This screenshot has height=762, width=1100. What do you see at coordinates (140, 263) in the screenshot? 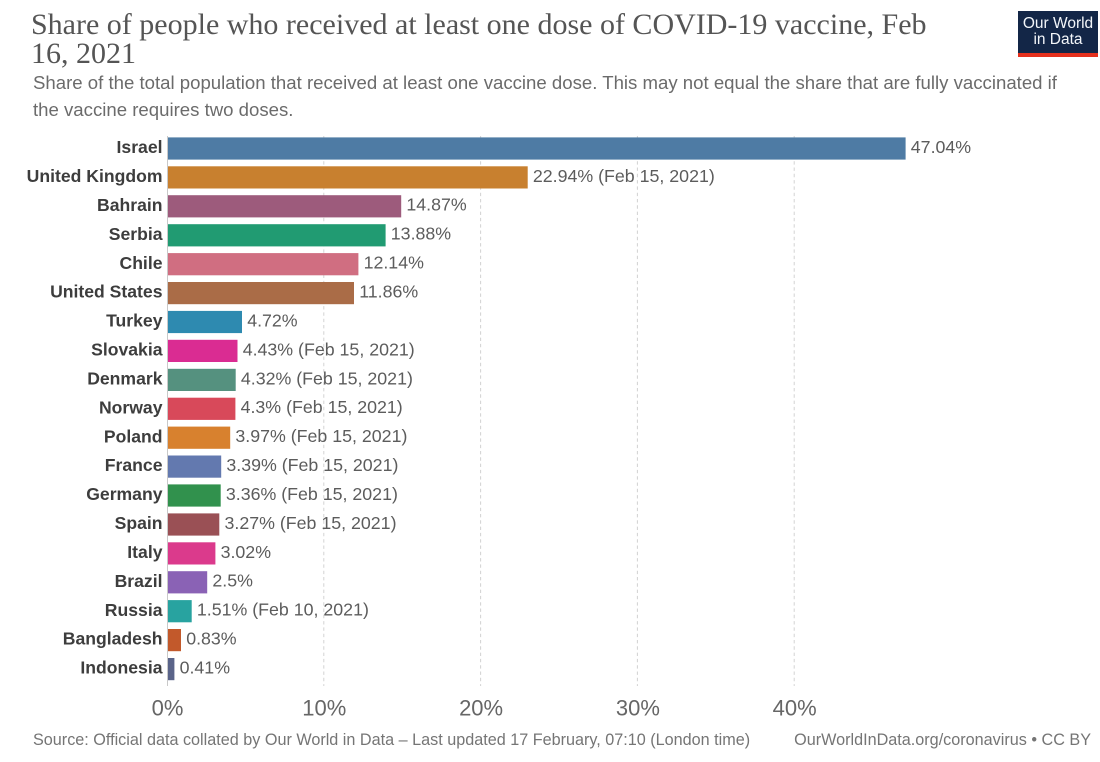
I see `svg-text: Chile` at bounding box center [140, 263].